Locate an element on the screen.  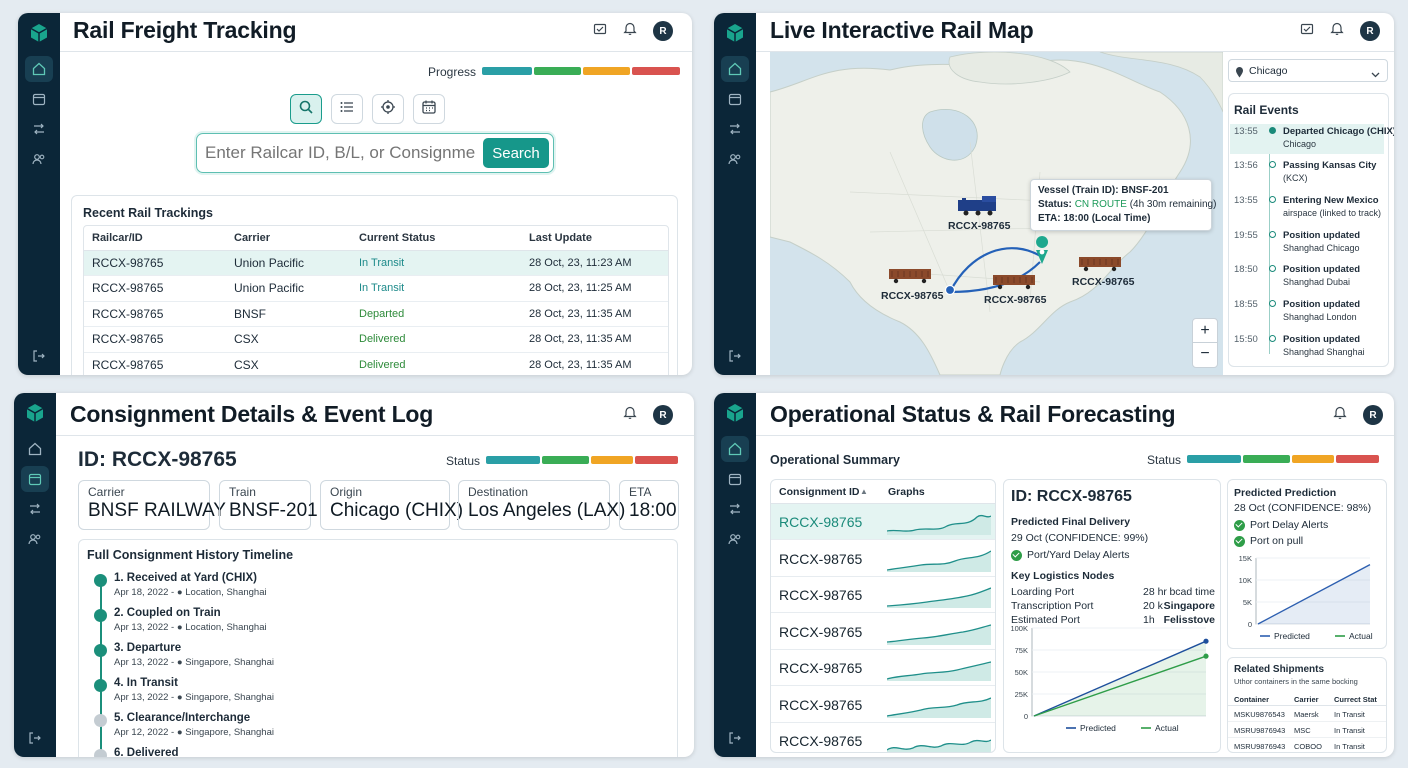
table-row: MSRU9876943 MSC In Transit is located at coordinates (1307, 730).